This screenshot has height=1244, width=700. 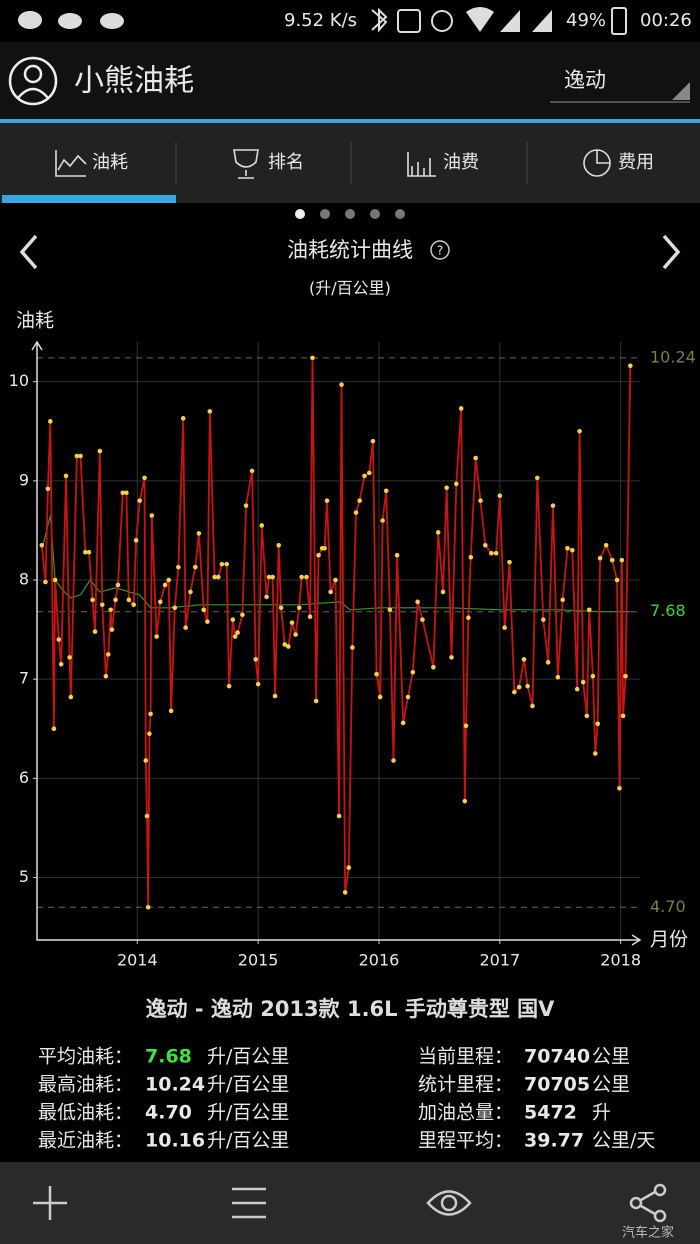 What do you see at coordinates (350, 288) in the screenshot?
I see `chart-subtitle: (升/百公里)` at bounding box center [350, 288].